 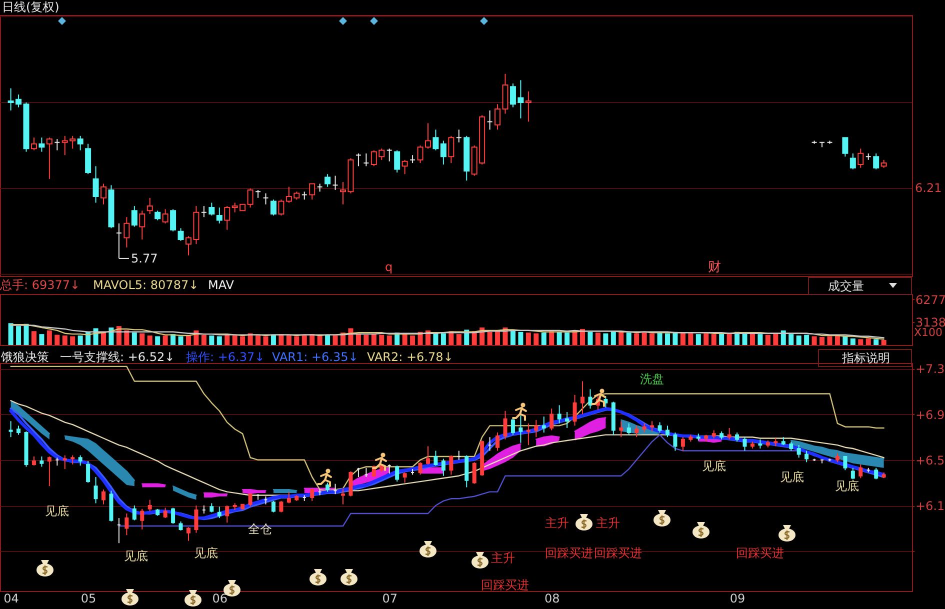 I want to click on y-tick-label: +6.5, so click(x=930, y=460).